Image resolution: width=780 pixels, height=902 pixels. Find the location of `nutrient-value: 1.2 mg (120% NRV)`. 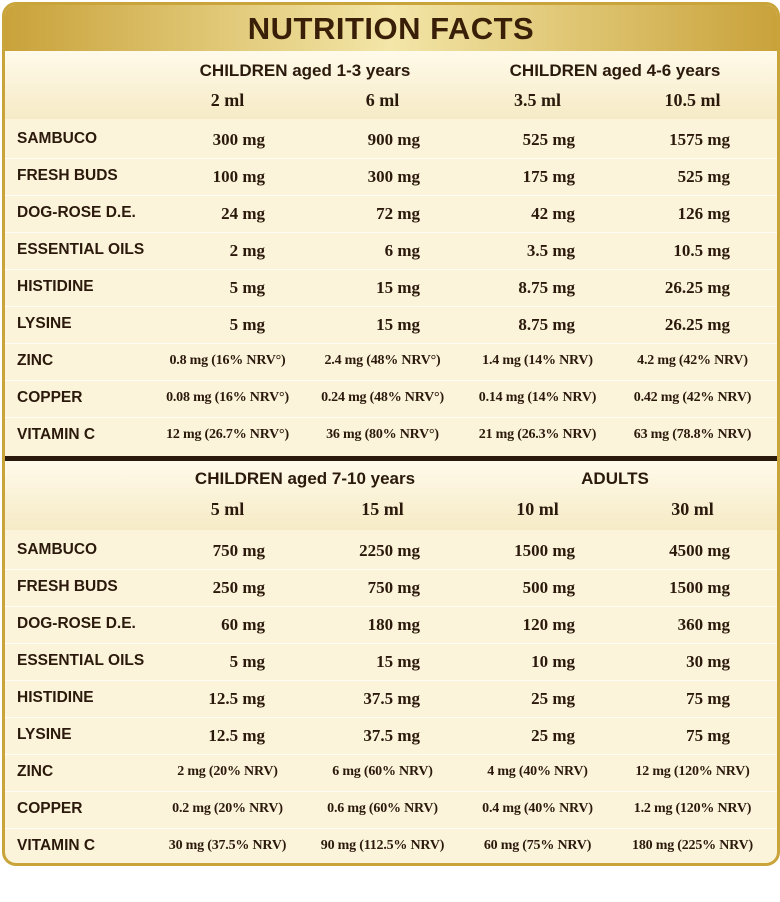

nutrient-value: 1.2 mg (120% NRV) is located at coordinates (692, 808).